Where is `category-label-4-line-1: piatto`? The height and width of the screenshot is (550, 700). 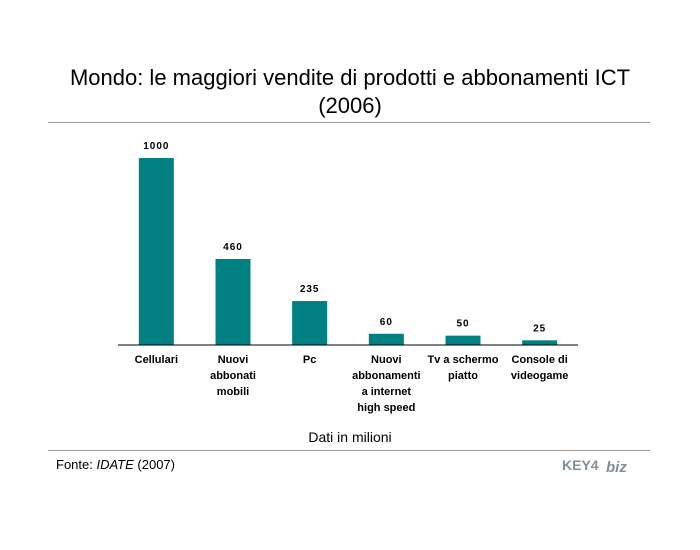
category-label-4-line-1: piatto is located at coordinates (463, 376).